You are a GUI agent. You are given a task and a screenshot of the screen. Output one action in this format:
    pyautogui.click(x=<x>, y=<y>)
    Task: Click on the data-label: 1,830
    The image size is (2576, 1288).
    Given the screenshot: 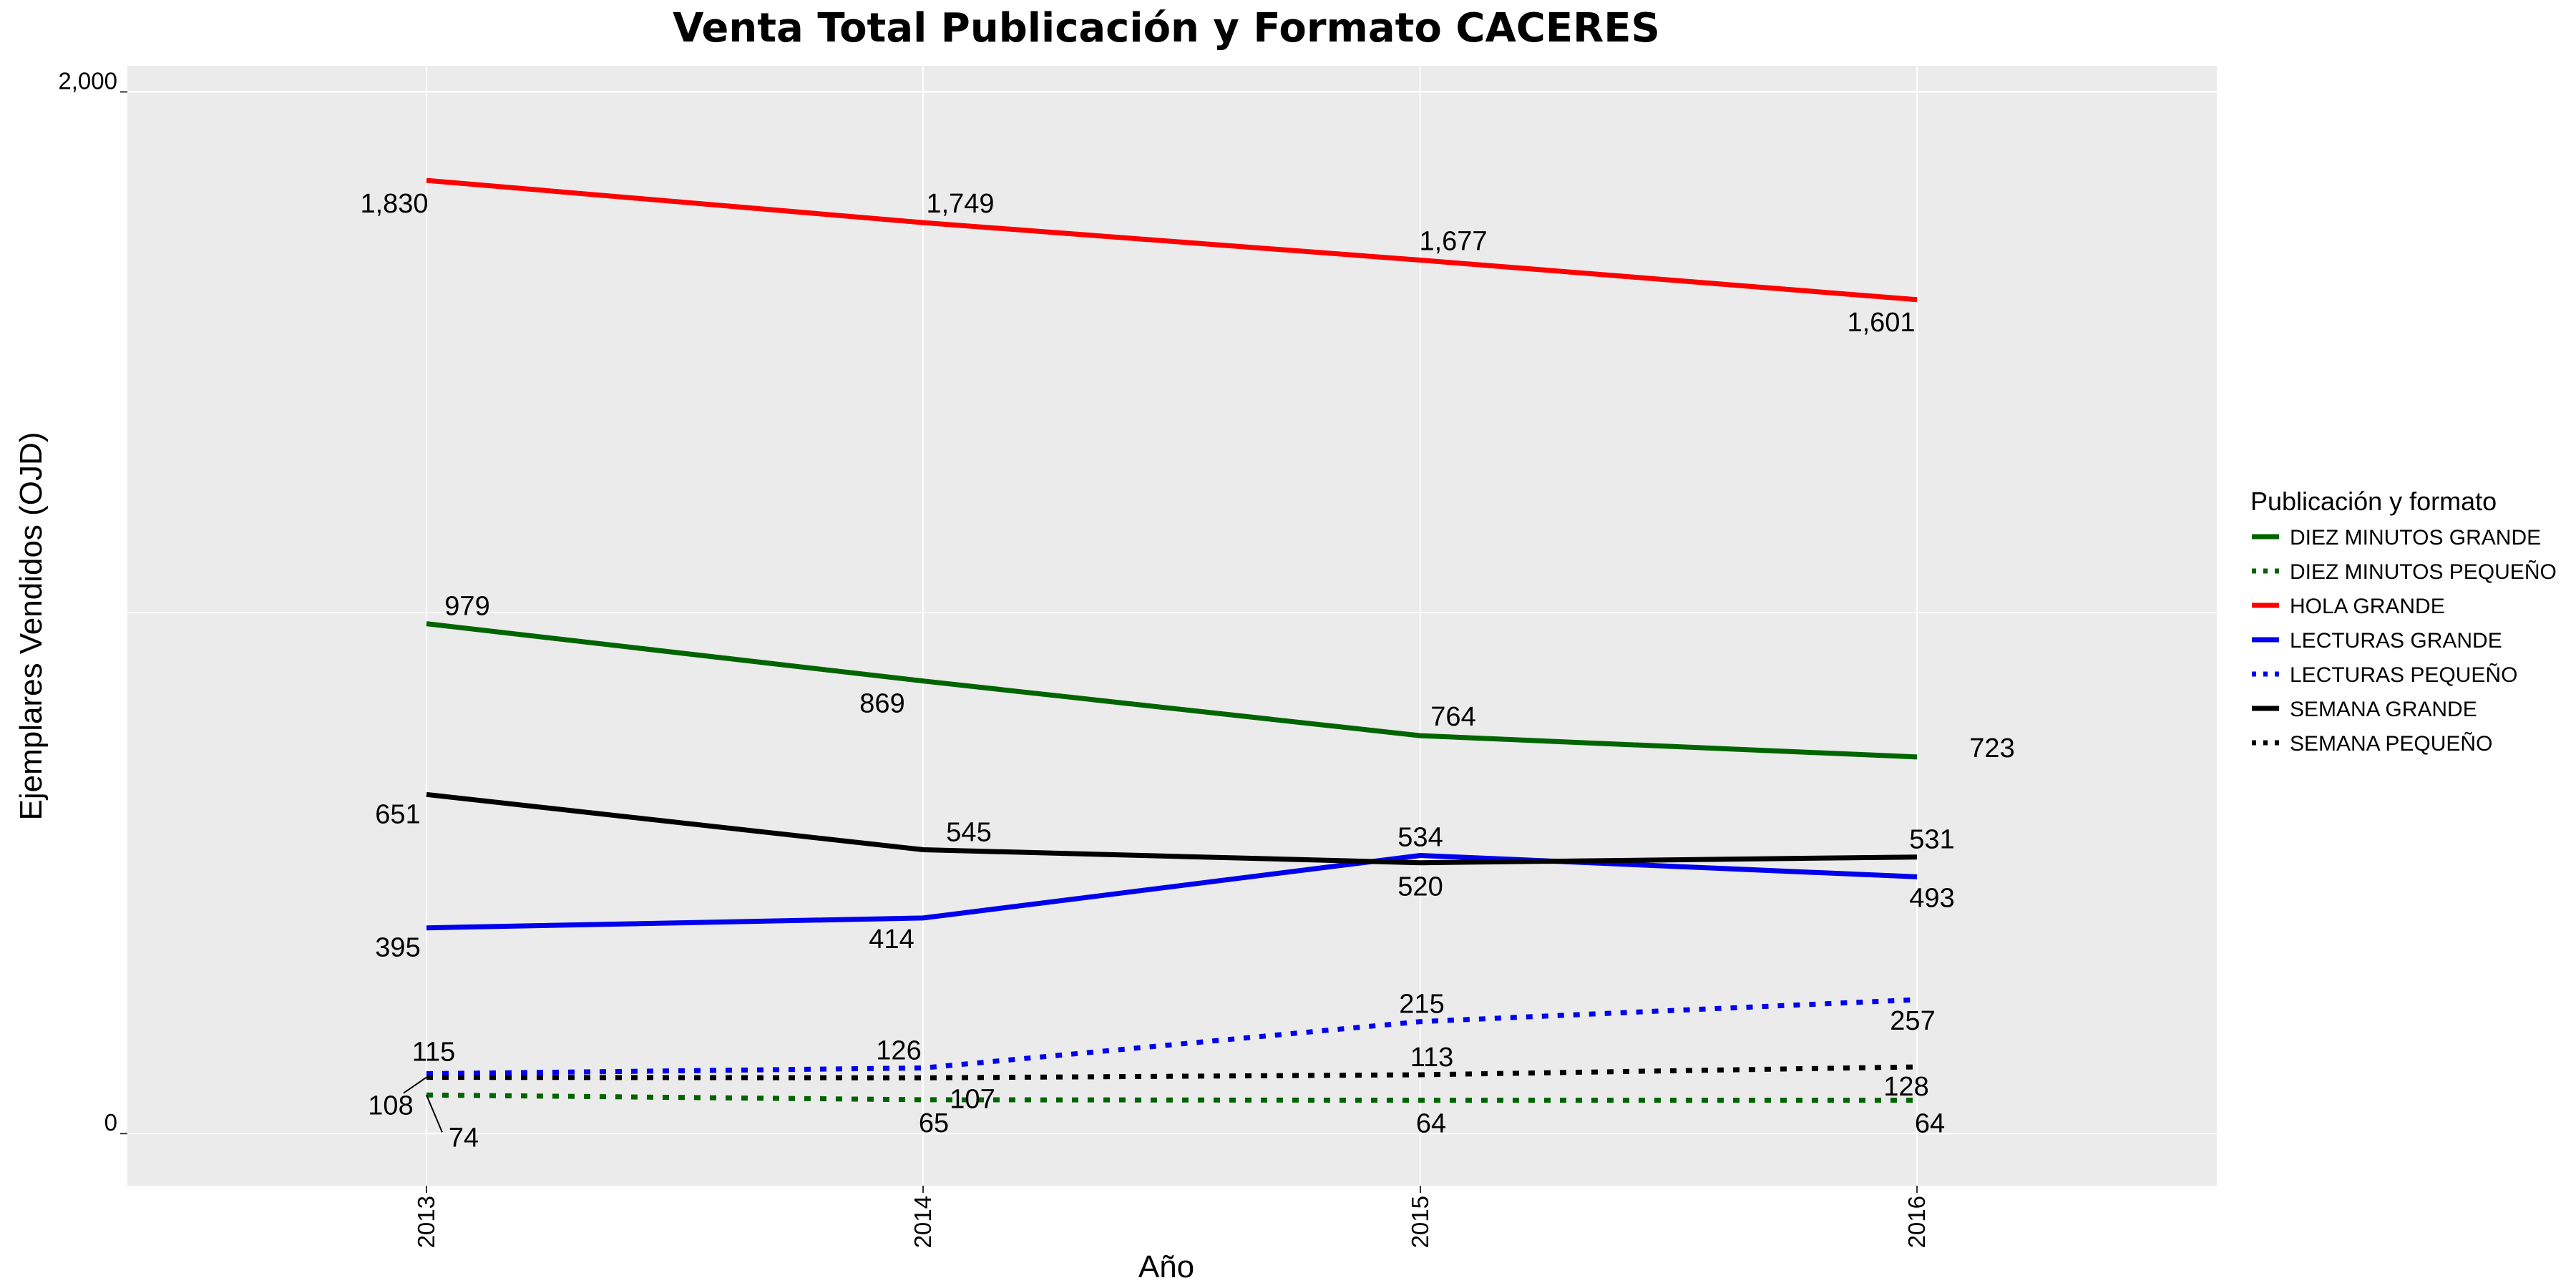 What is the action you would take?
    pyautogui.click(x=394, y=204)
    